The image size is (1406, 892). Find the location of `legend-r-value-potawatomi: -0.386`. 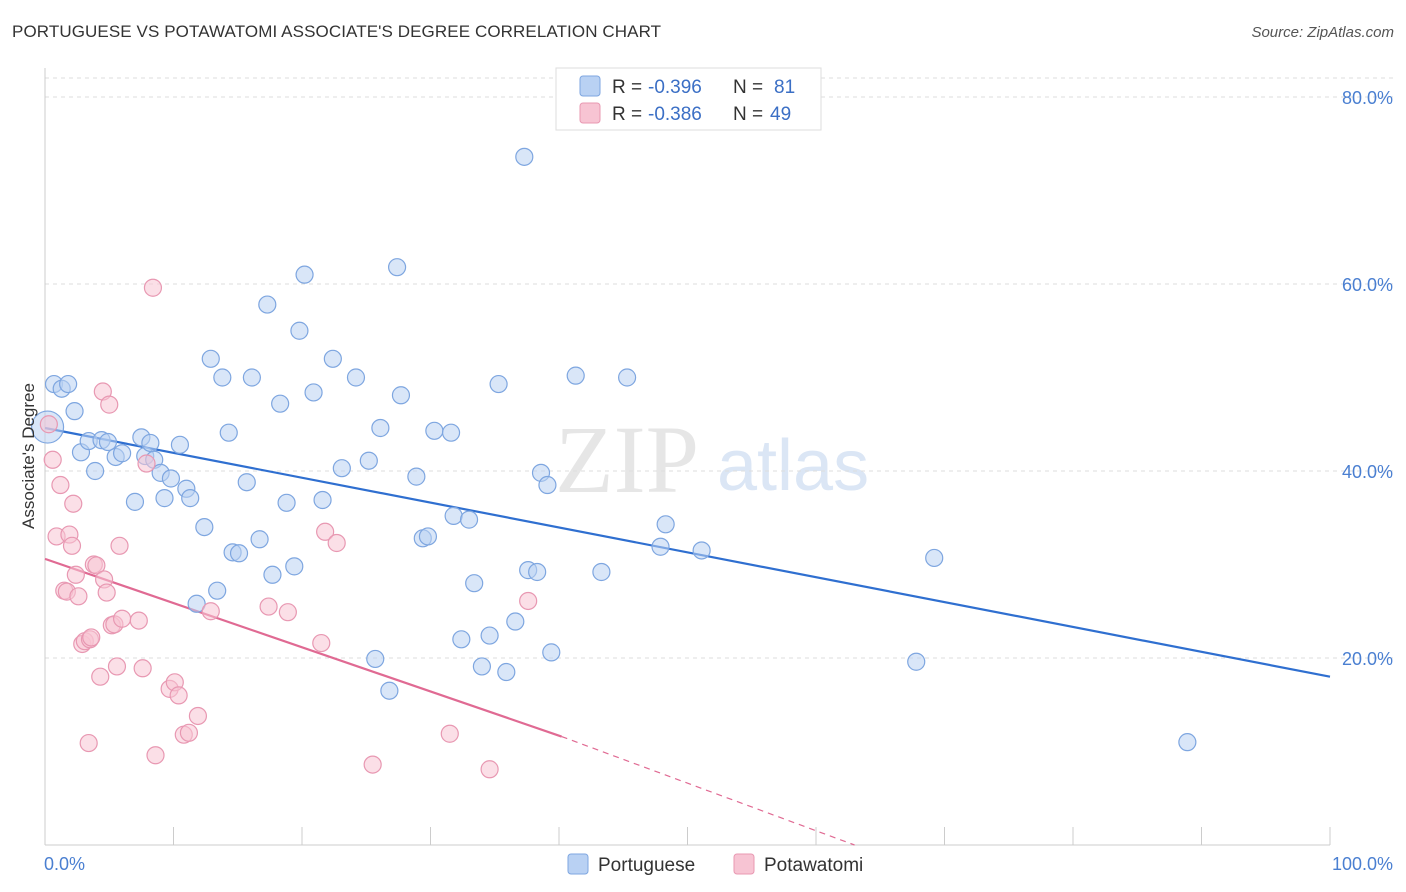

legend-r-value-potawatomi: -0.386 is located at coordinates (675, 114).